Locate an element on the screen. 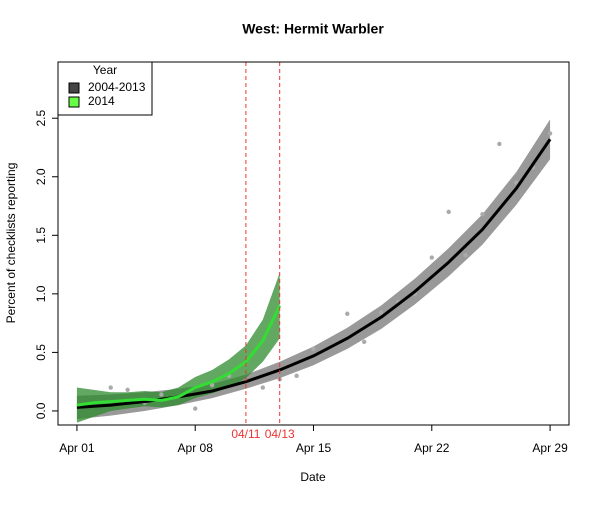  x-tick-label: Apr 15 is located at coordinates (314, 448).